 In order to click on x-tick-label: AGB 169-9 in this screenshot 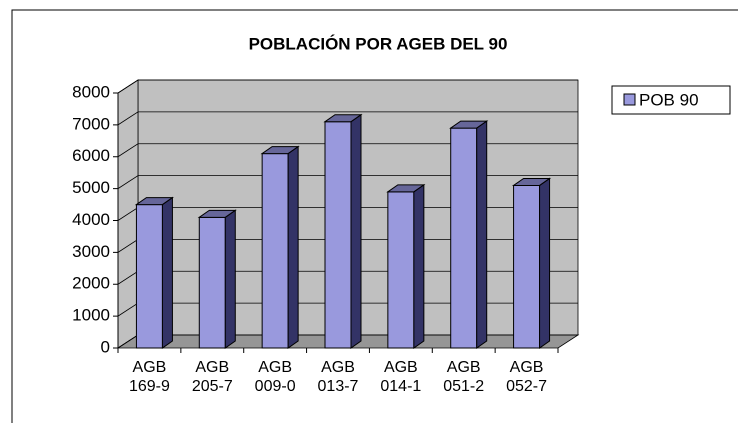, I will do `click(149, 377)`.